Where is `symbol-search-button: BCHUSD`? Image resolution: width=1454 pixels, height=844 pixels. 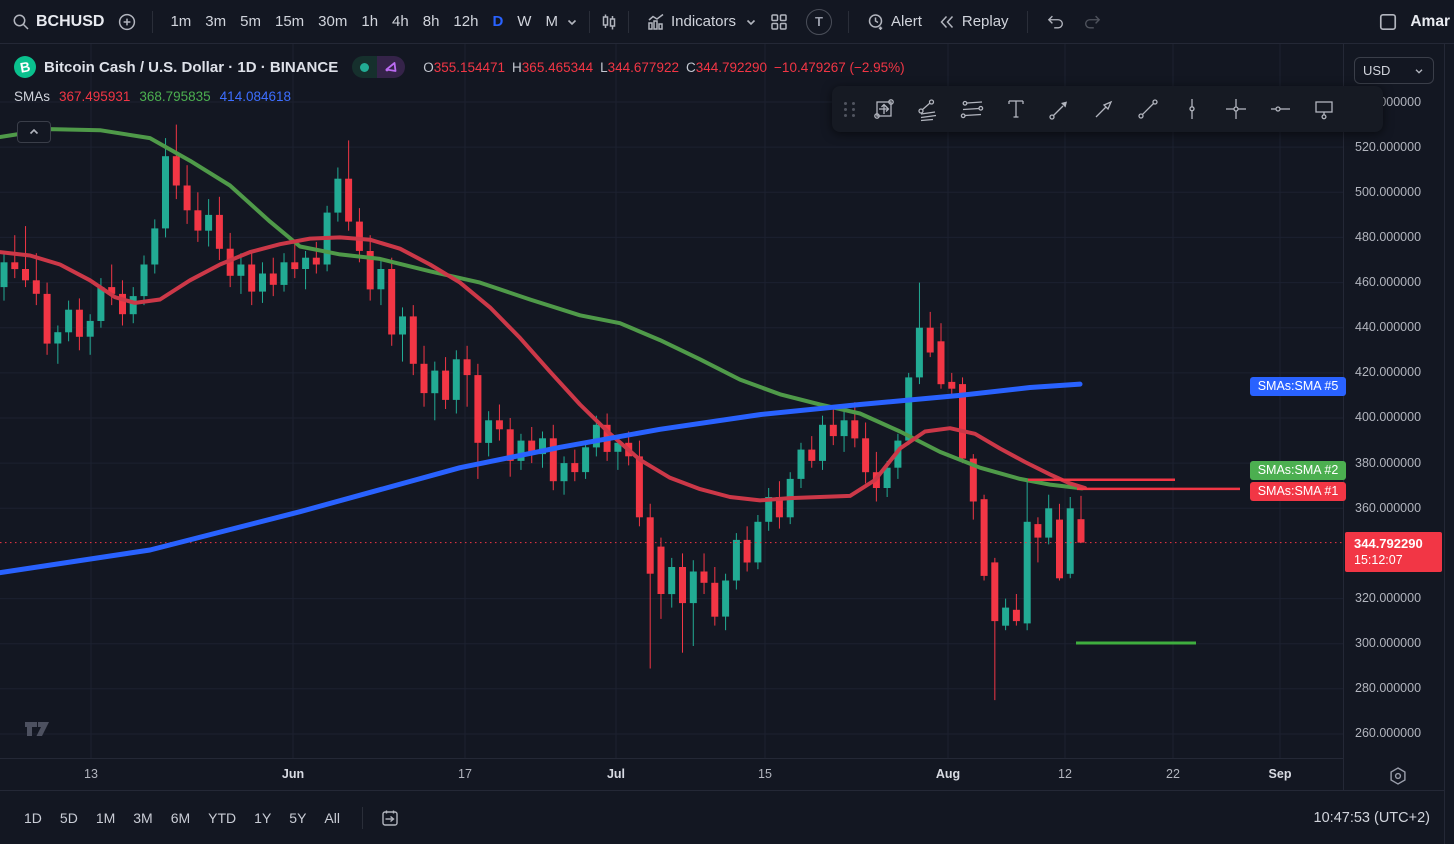 symbol-search-button: BCHUSD is located at coordinates (70, 21).